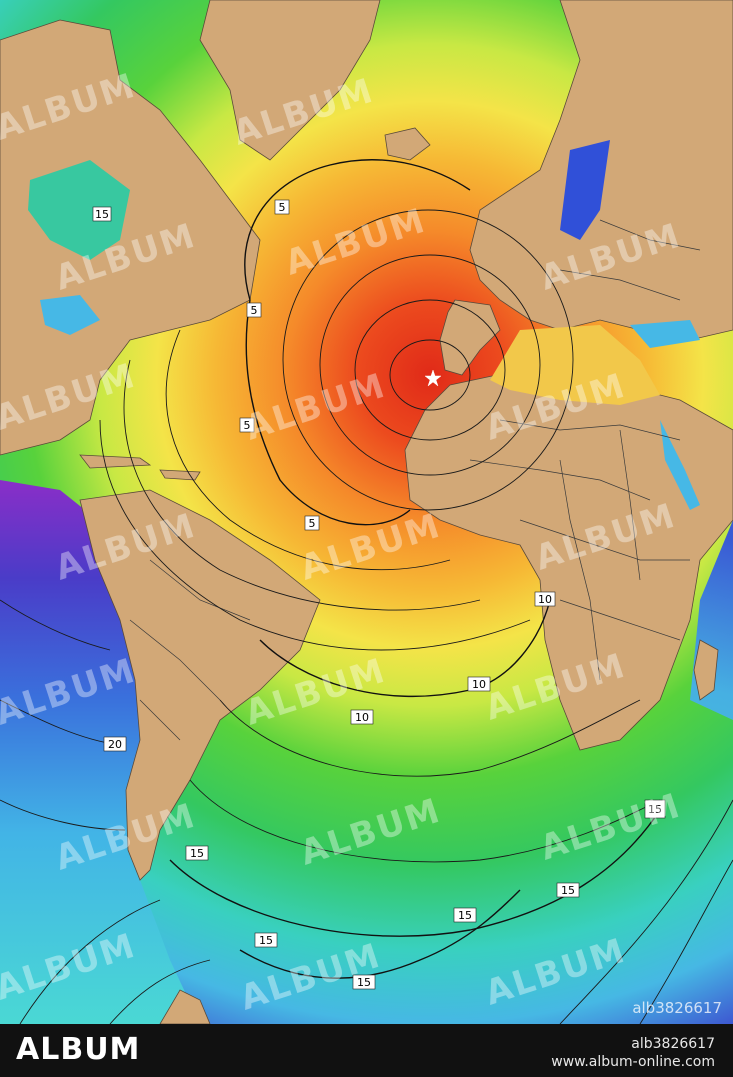 The width and height of the screenshot is (733, 1077). I want to click on footer-bar: ALBUM alb3826617 www.album-online.com, so click(366, 1050).